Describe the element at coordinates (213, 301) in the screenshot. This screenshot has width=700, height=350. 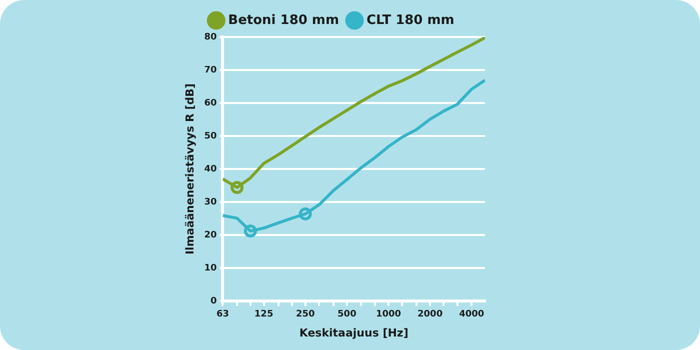
I see `y-tick-label: 0` at that location.